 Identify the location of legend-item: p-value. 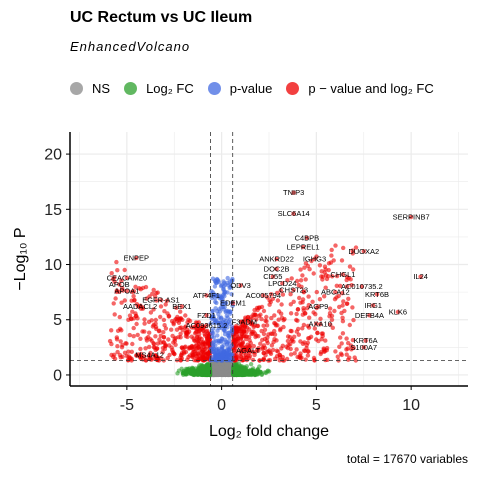
(240, 88).